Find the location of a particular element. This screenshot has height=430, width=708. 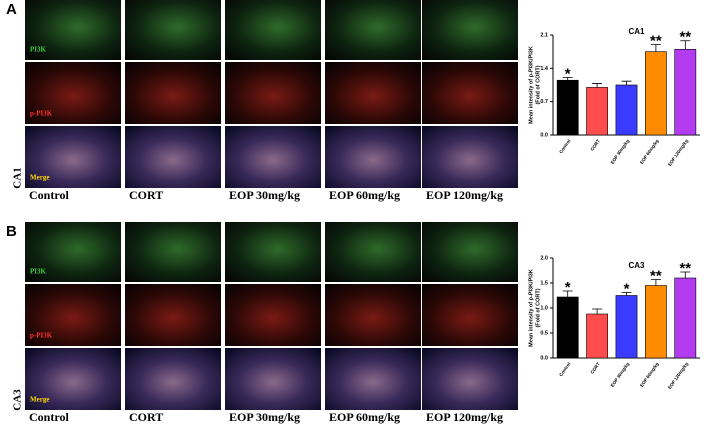

y-tick-label: 2.1 is located at coordinates (544, 35).